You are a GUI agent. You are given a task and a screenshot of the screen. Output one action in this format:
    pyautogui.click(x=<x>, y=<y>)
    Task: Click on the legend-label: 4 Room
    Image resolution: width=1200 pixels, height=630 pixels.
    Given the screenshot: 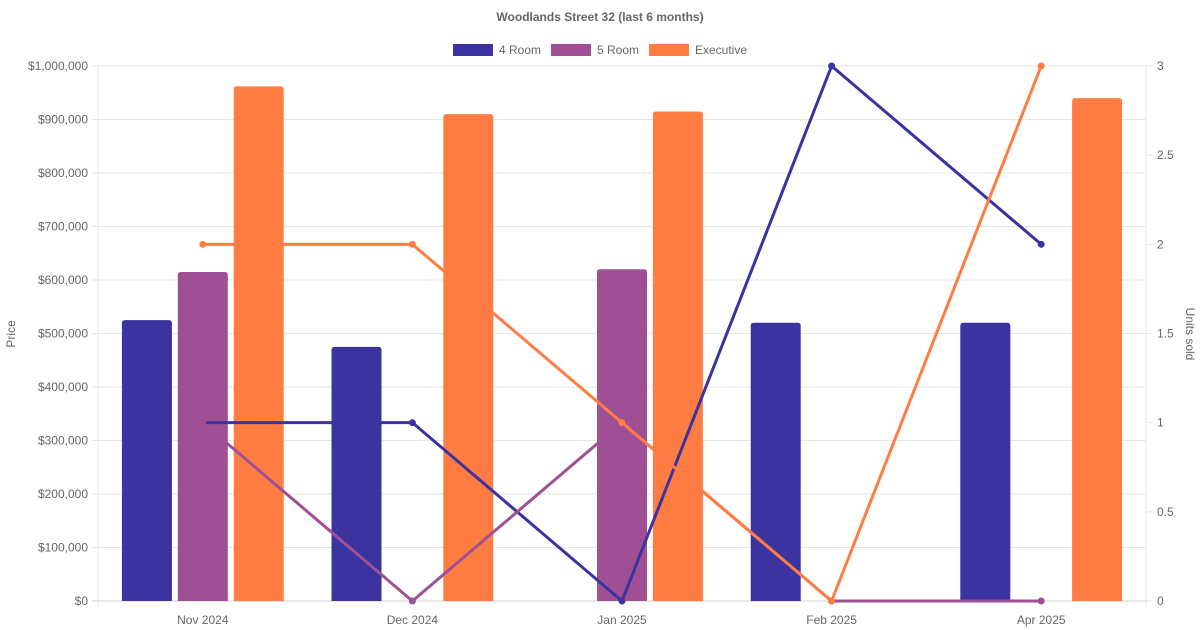 What is the action you would take?
    pyautogui.click(x=520, y=50)
    